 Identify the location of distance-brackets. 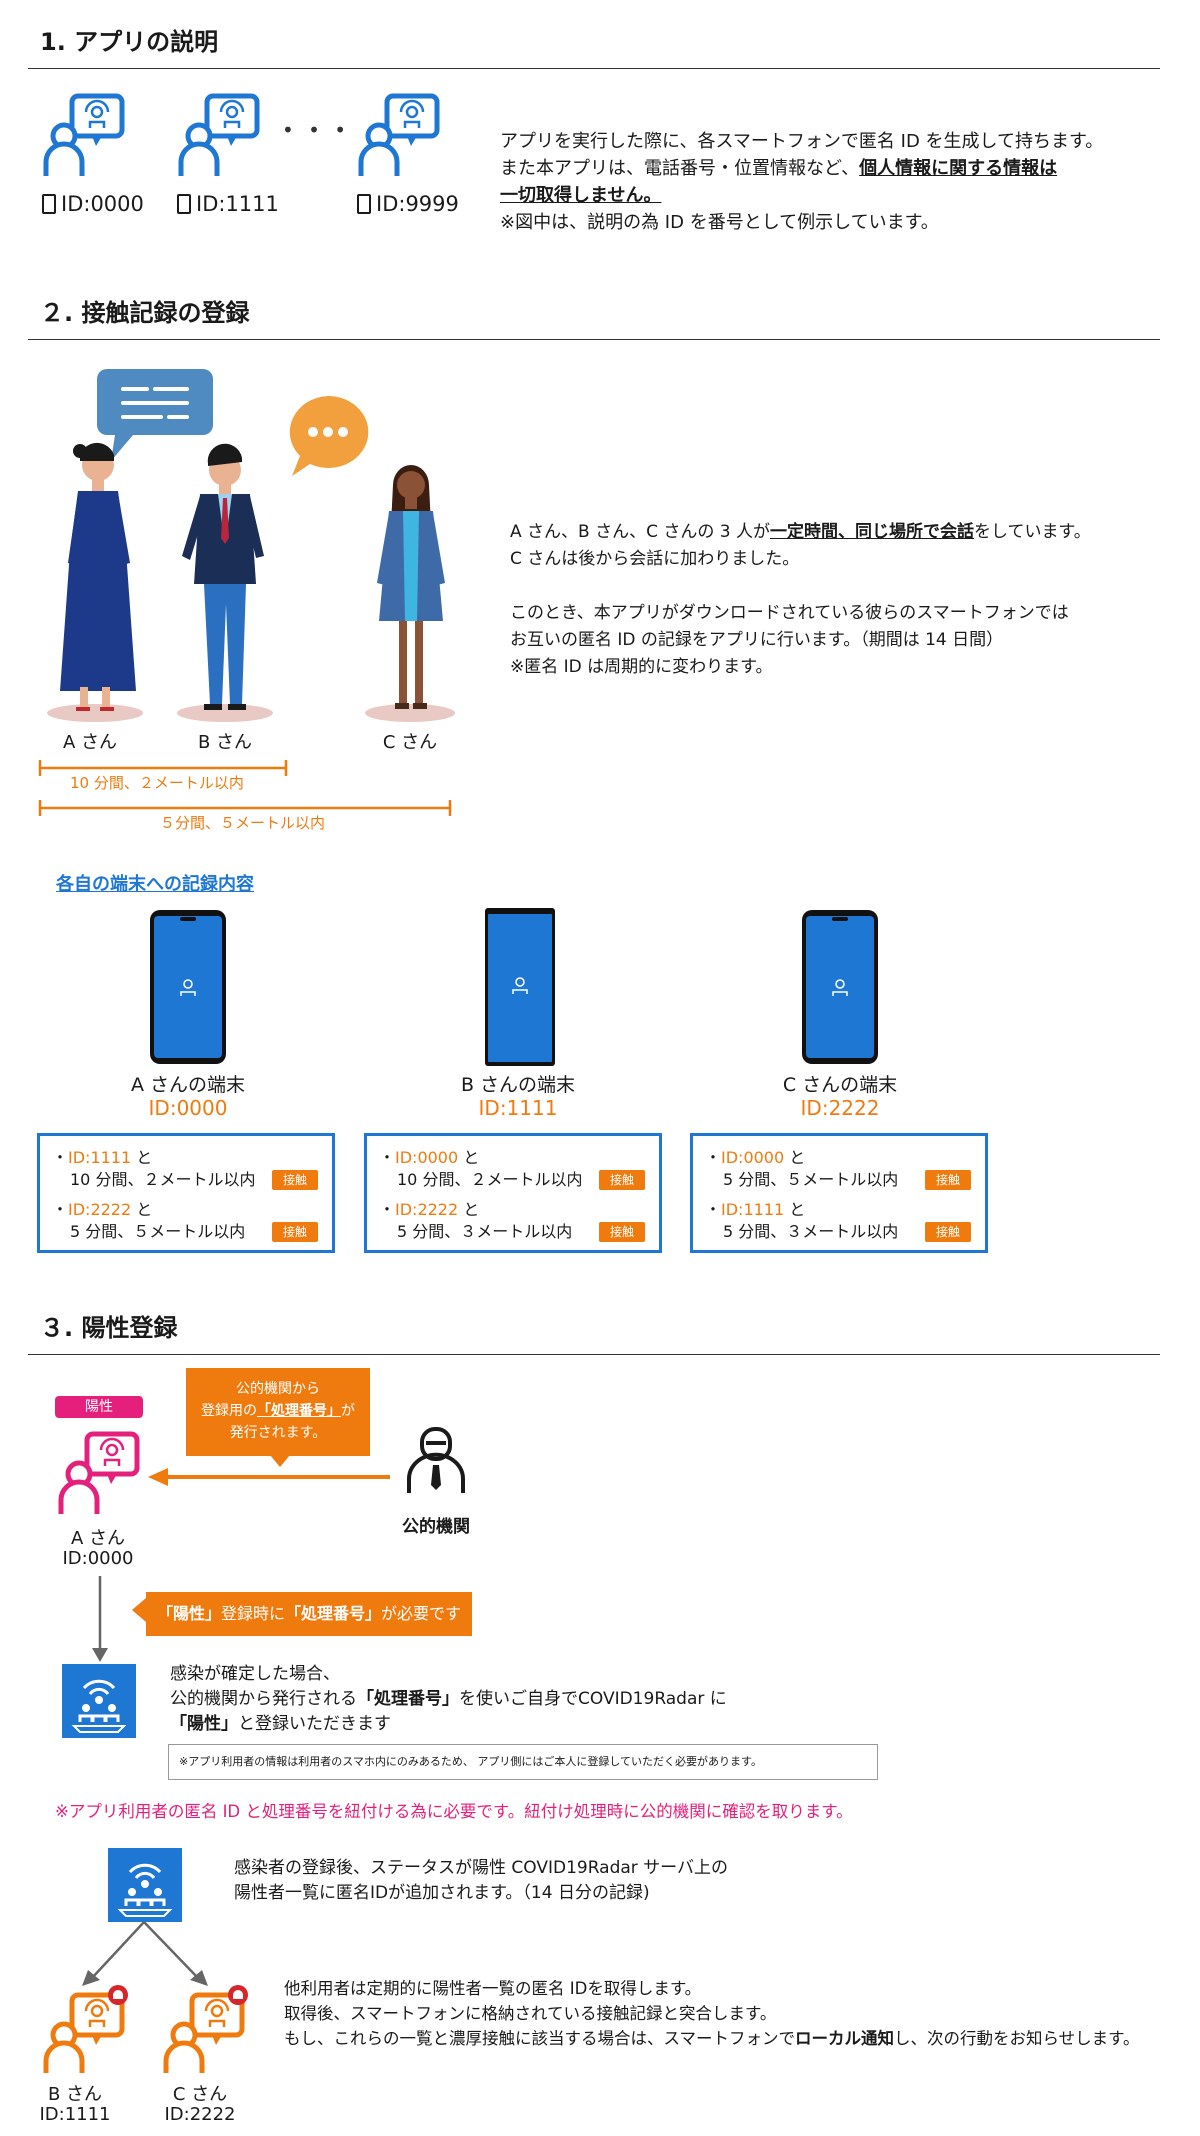
(245, 788).